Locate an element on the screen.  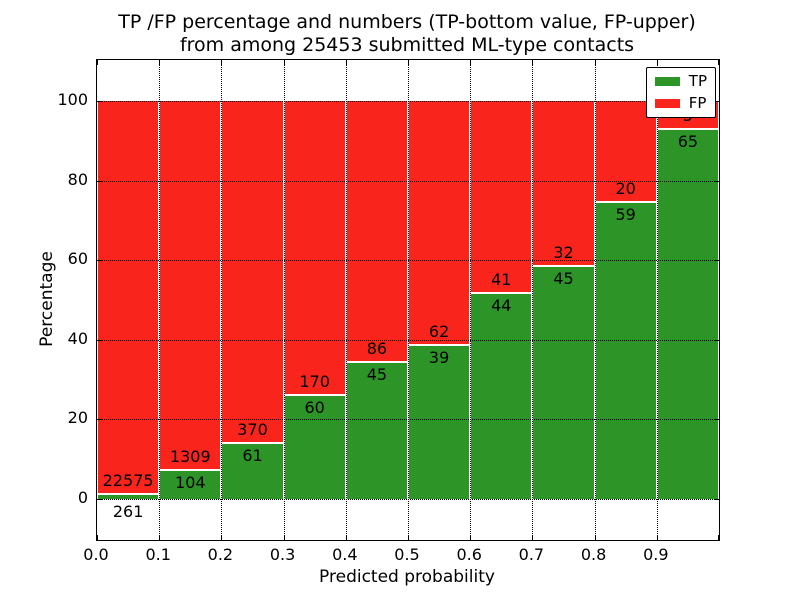
x-tick-label-0.5: 0.5 is located at coordinates (407, 554).